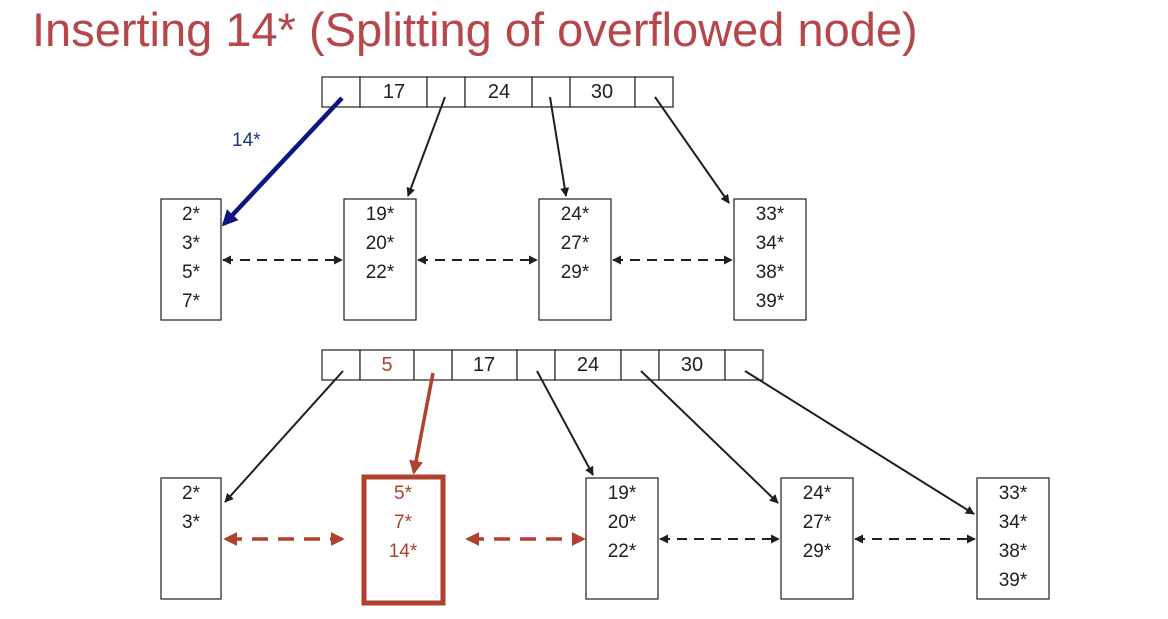 The image size is (1168, 619). What do you see at coordinates (622, 538) in the screenshot?
I see `after-leaf-node: 19* 20* 22*` at bounding box center [622, 538].